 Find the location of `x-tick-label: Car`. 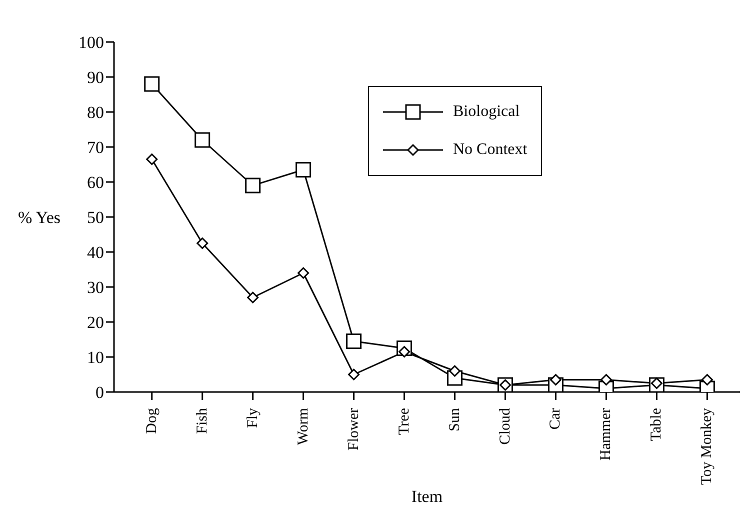

x-tick-label: Car is located at coordinates (556, 419).